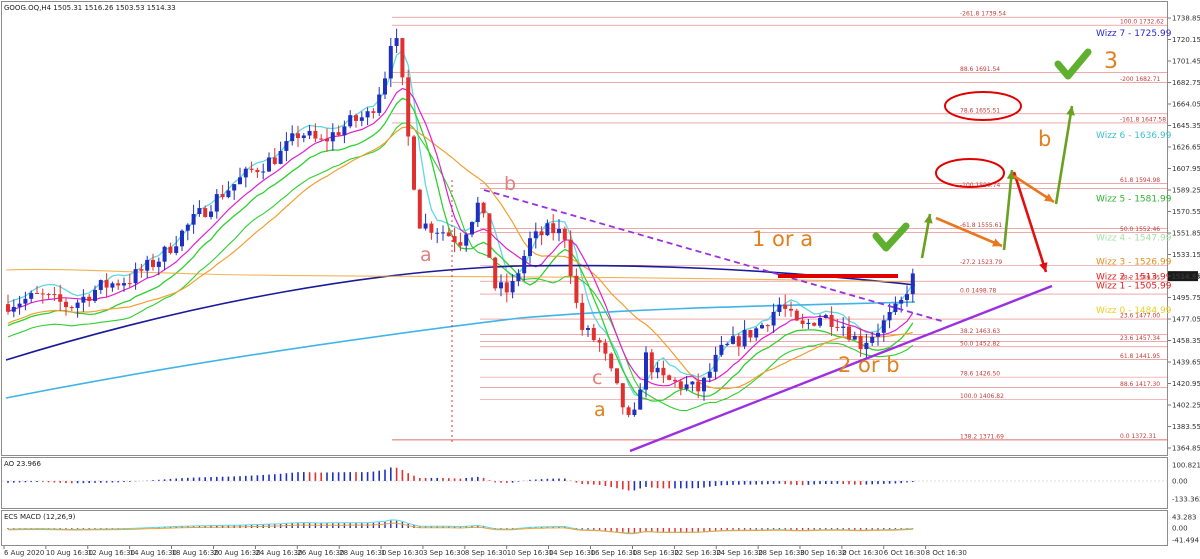 The height and width of the screenshot is (559, 1200). Describe the element at coordinates (1180, 529) in the screenshot. I see `macd-tick-label: 0.00` at that location.